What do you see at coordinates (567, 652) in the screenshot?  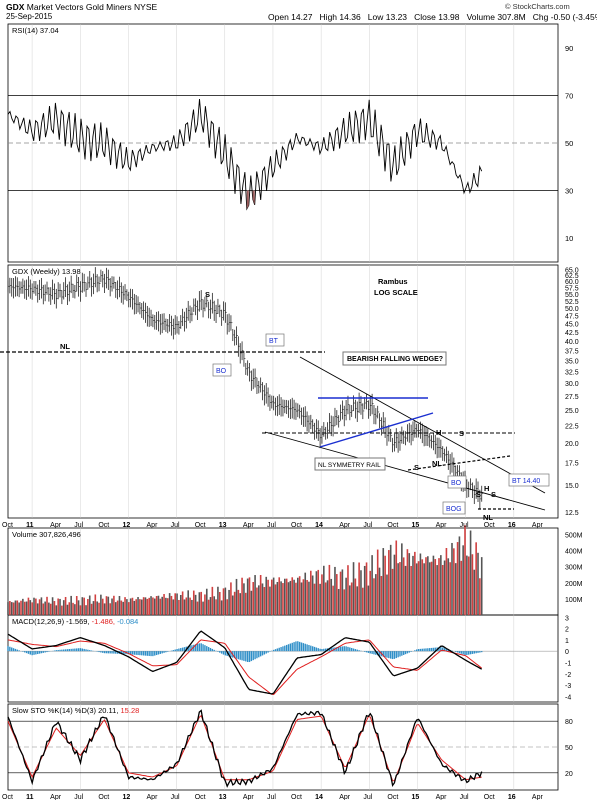 I see `macd-tick-label: 0` at bounding box center [567, 652].